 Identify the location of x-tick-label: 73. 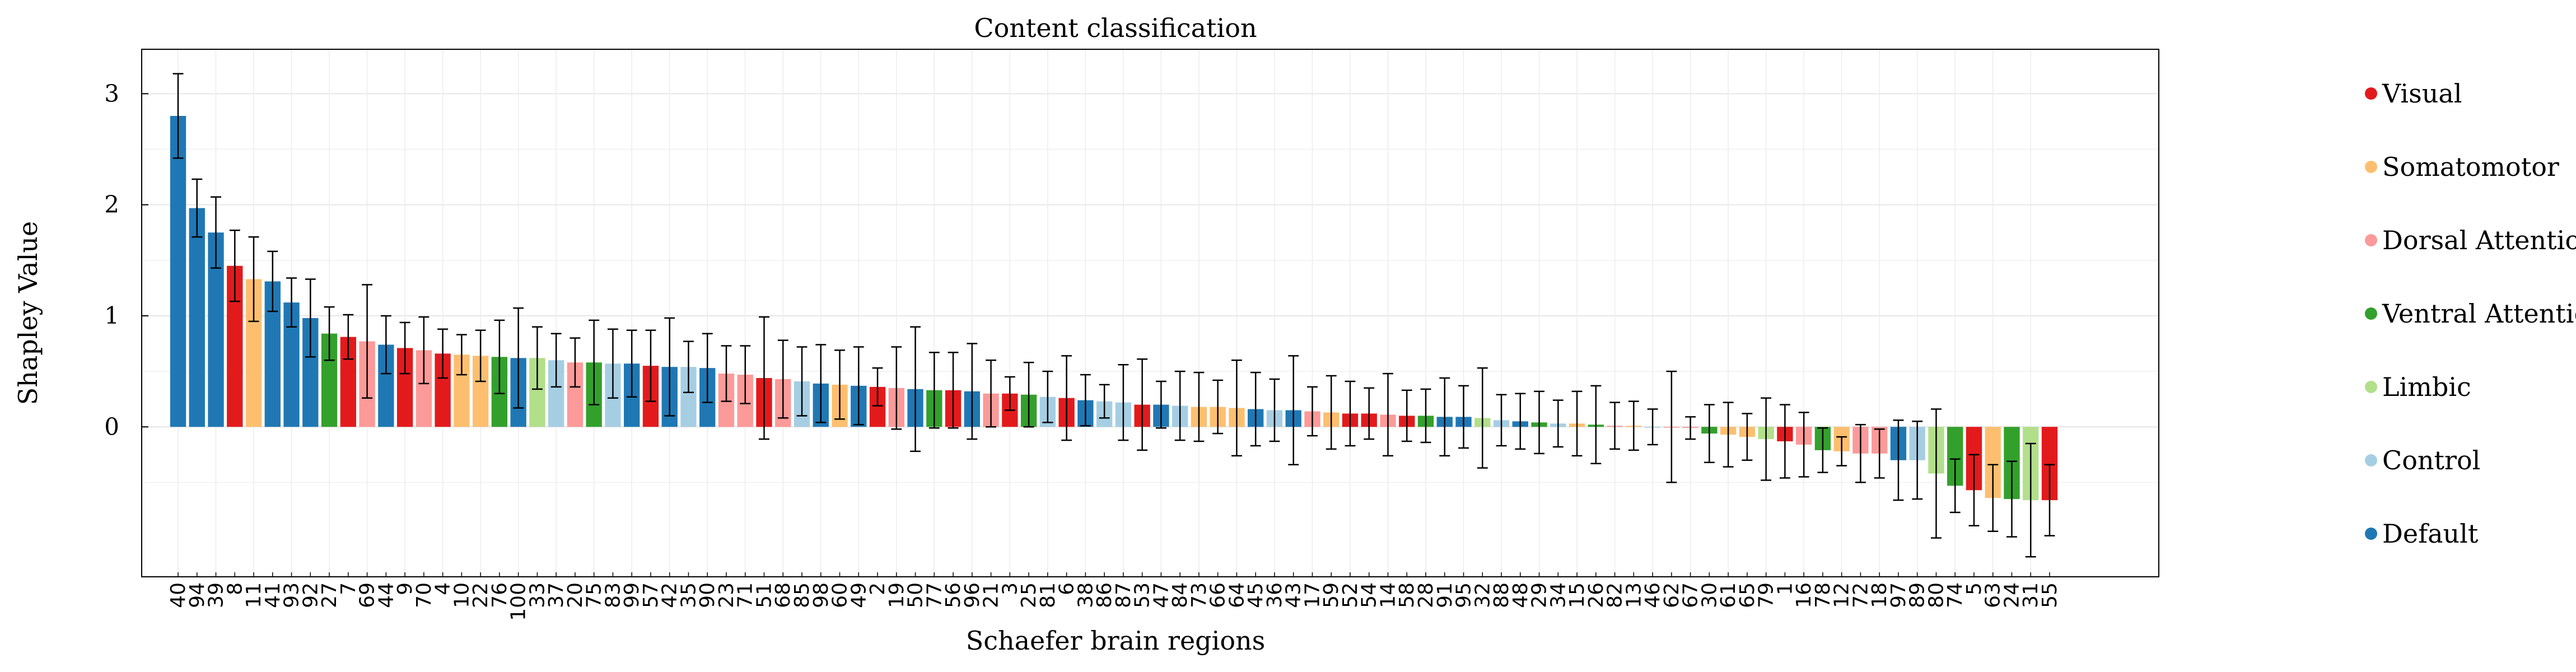
(1200, 595).